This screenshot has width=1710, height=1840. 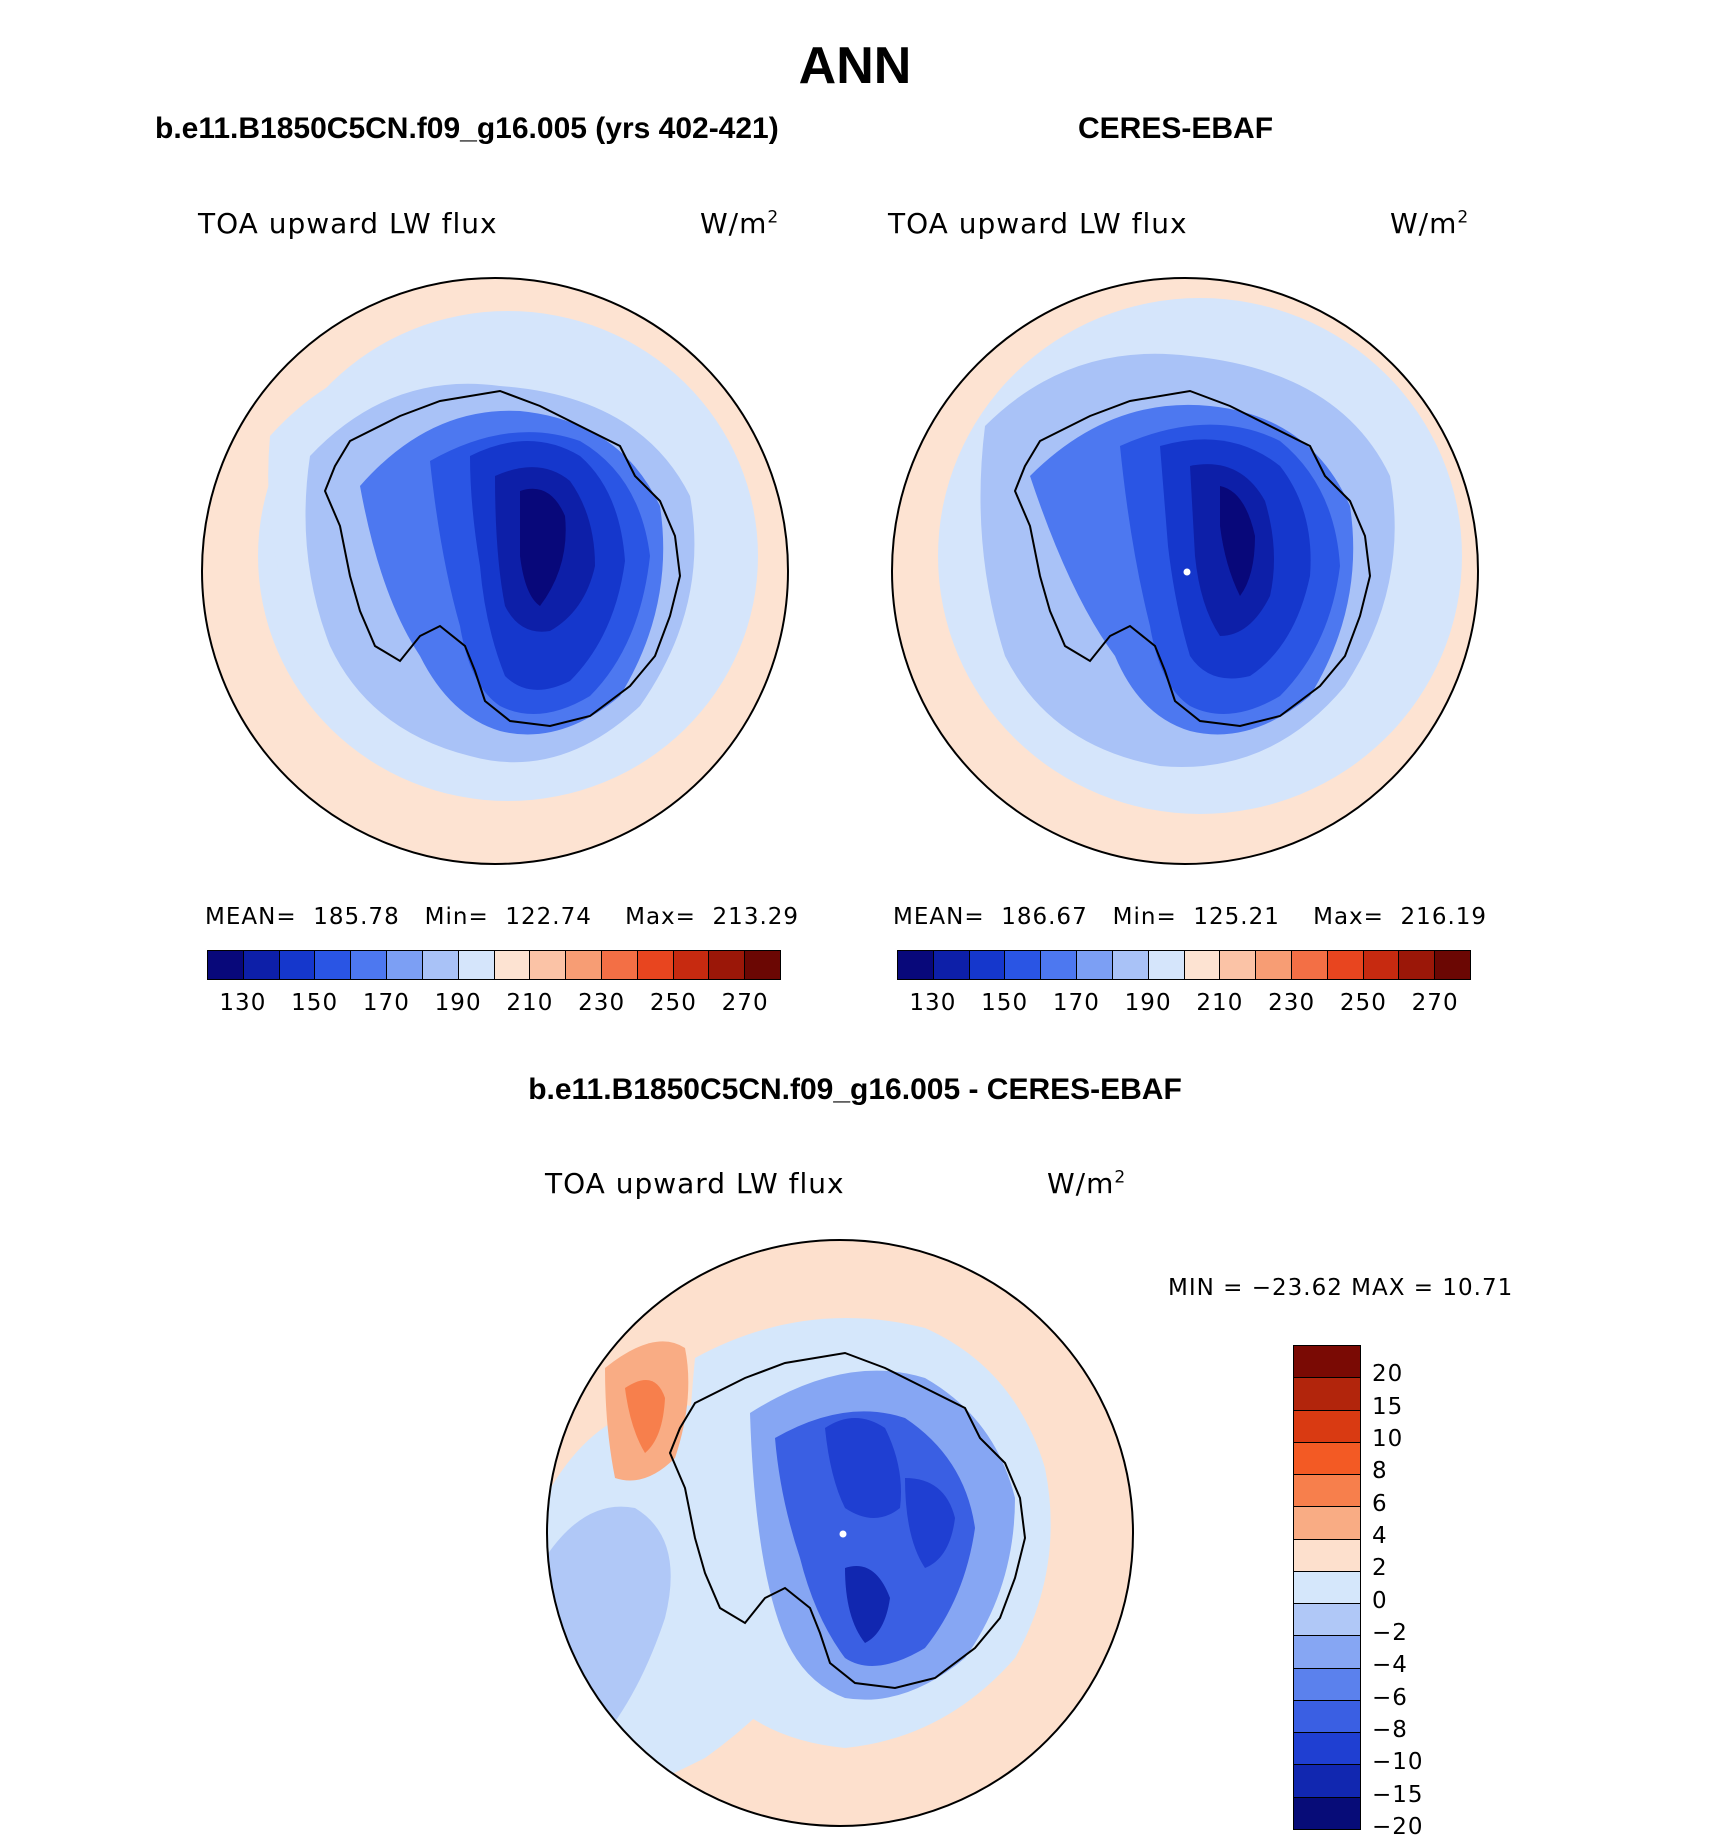 I want to click on obs-colorbar-tick-label: 150, so click(x=1005, y=1003).